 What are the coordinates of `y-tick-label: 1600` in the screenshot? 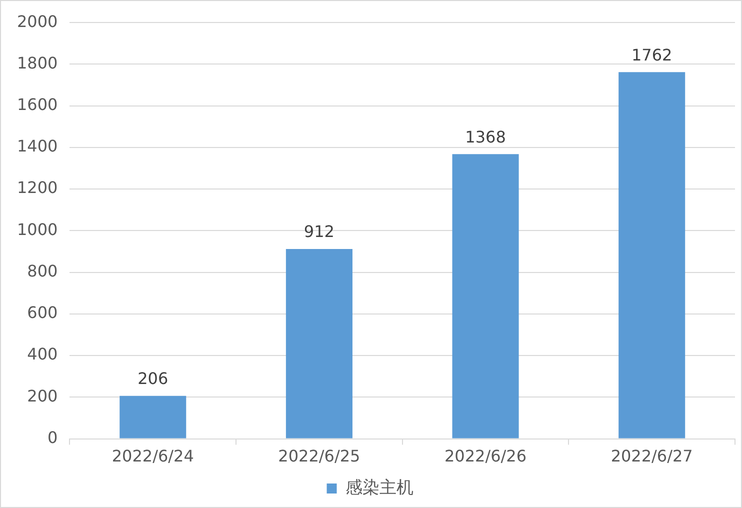 It's located at (37, 104).